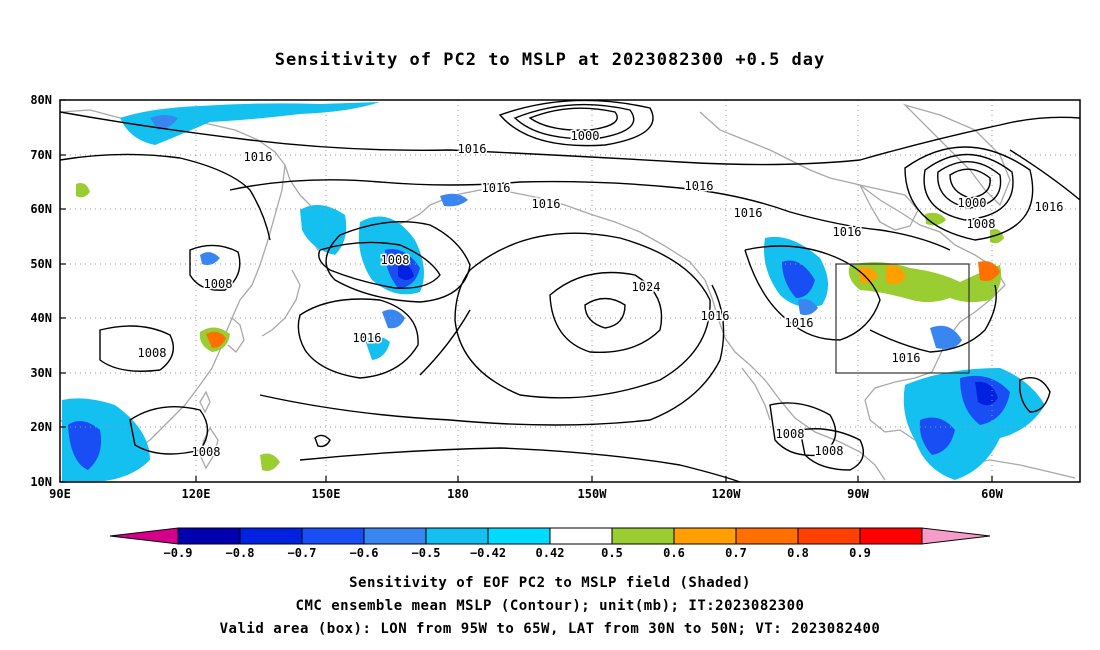 The height and width of the screenshot is (650, 1100). I want to click on colorbar-high-triangle, so click(956, 536).